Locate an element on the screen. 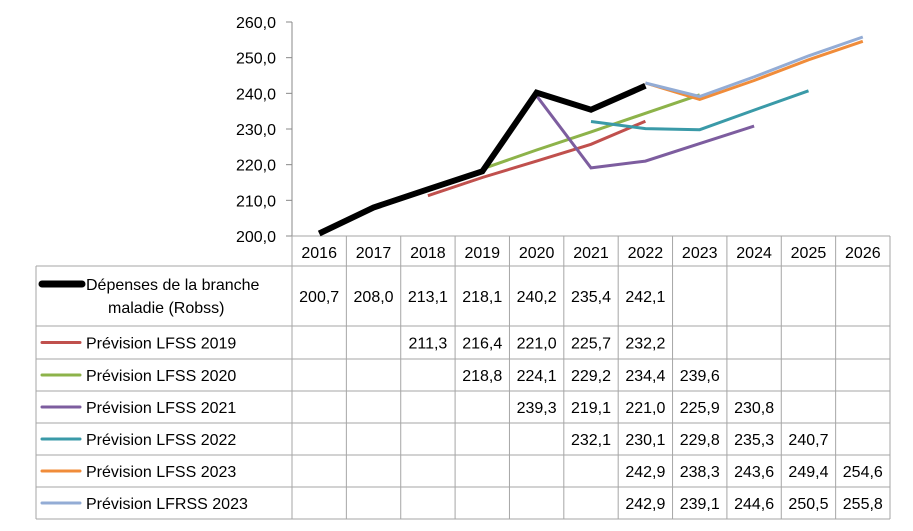  x-category-label: 2024 is located at coordinates (754, 253).